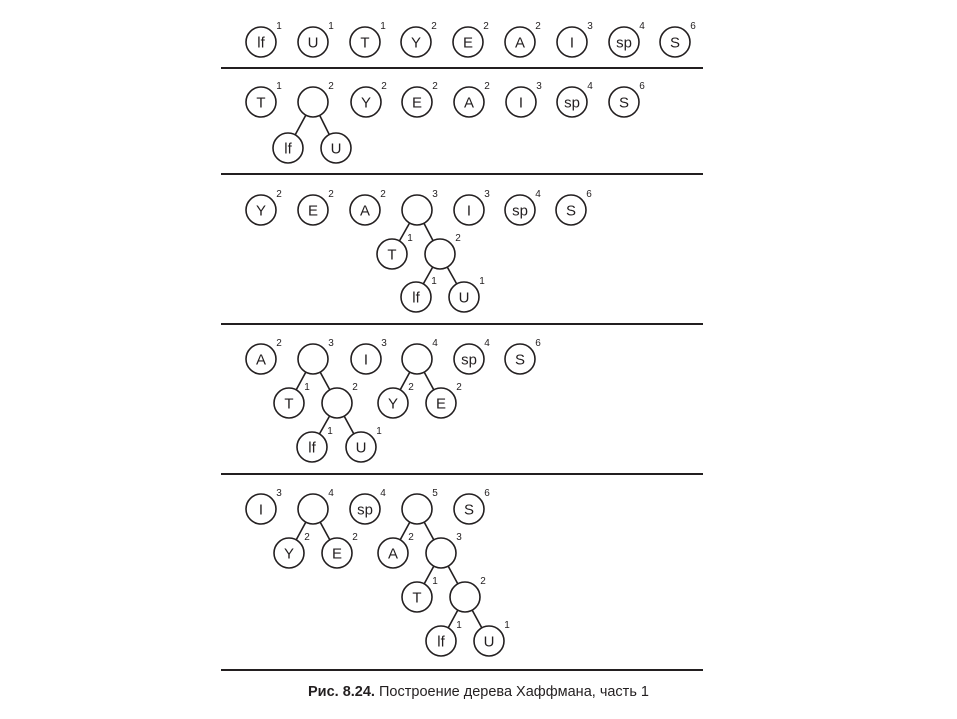  What do you see at coordinates (435, 493) in the screenshot?
I see `weight-label: 5` at bounding box center [435, 493].